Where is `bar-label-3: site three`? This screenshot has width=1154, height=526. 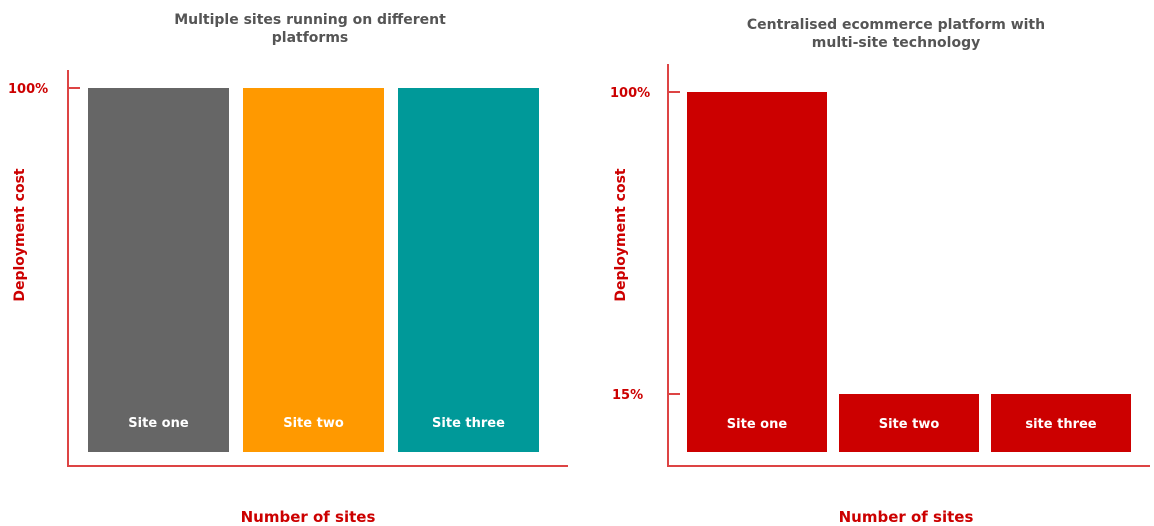 bar-label-3: site three is located at coordinates (1060, 424).